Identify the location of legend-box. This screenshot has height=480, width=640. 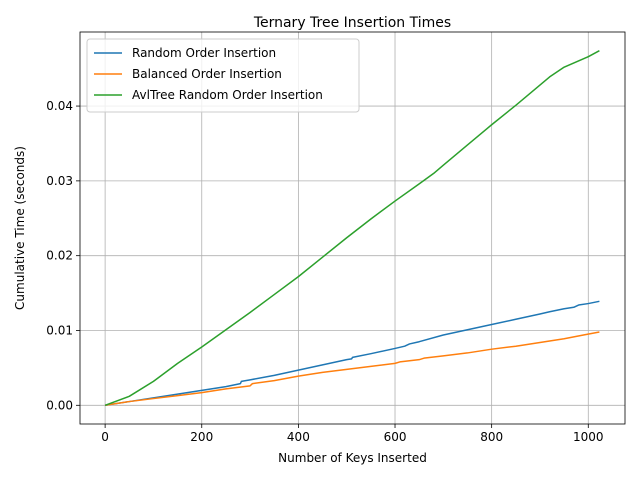
(223, 75).